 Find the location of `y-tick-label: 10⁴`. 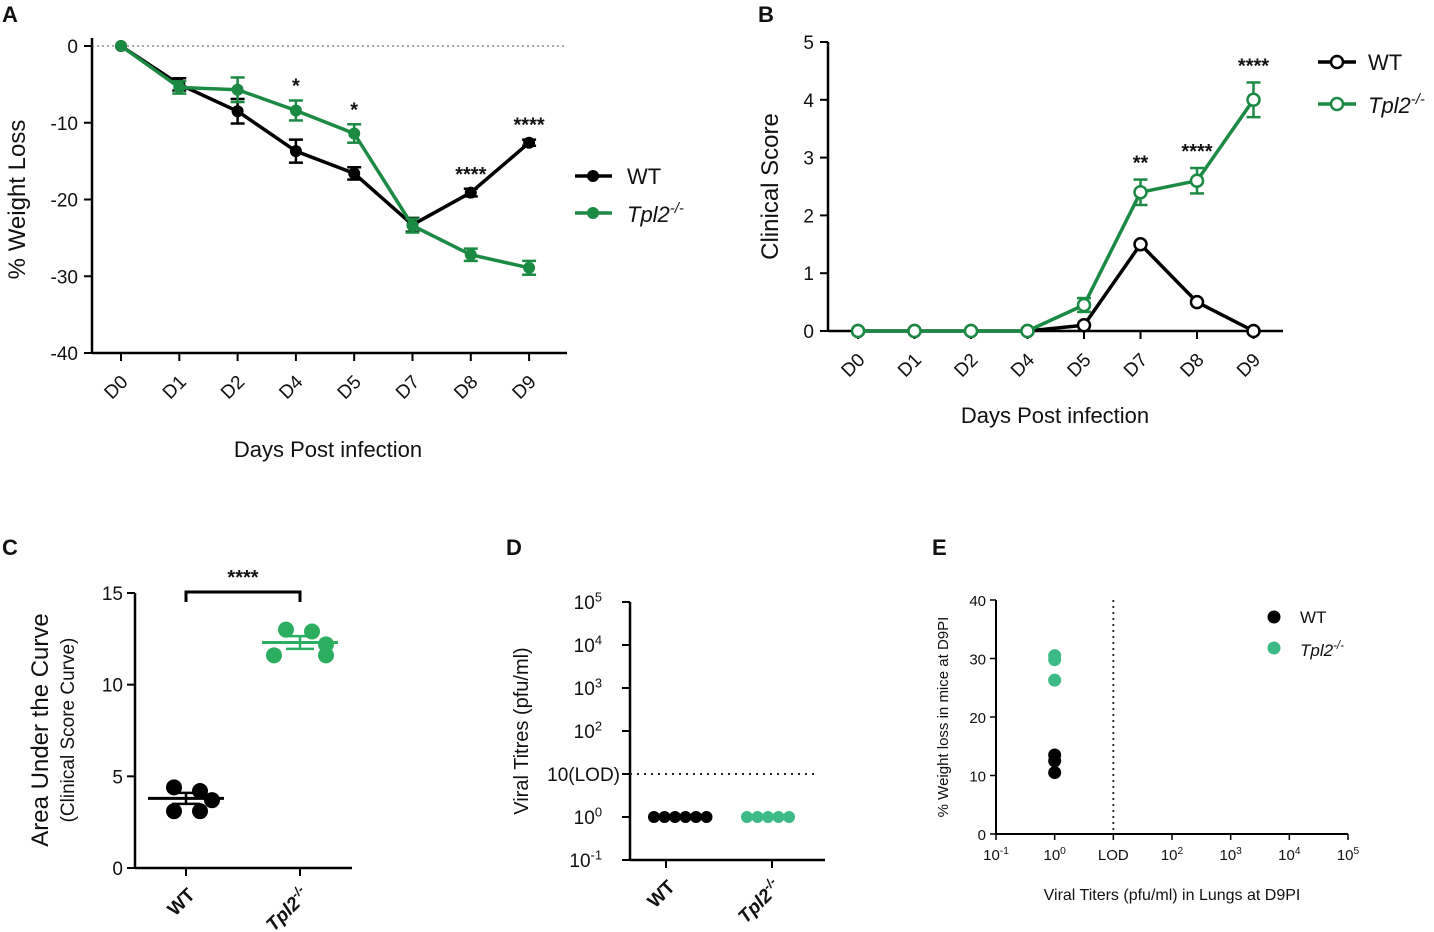

y-tick-label: 10⁴ is located at coordinates (588, 644).